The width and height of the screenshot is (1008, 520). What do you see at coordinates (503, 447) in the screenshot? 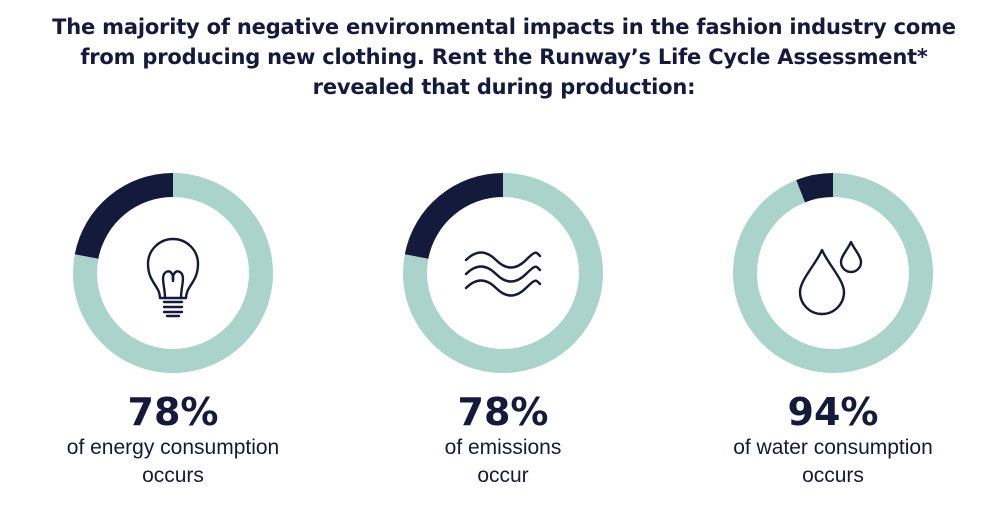
I see `stat-caption-emissions-line-1: of emissions` at bounding box center [503, 447].